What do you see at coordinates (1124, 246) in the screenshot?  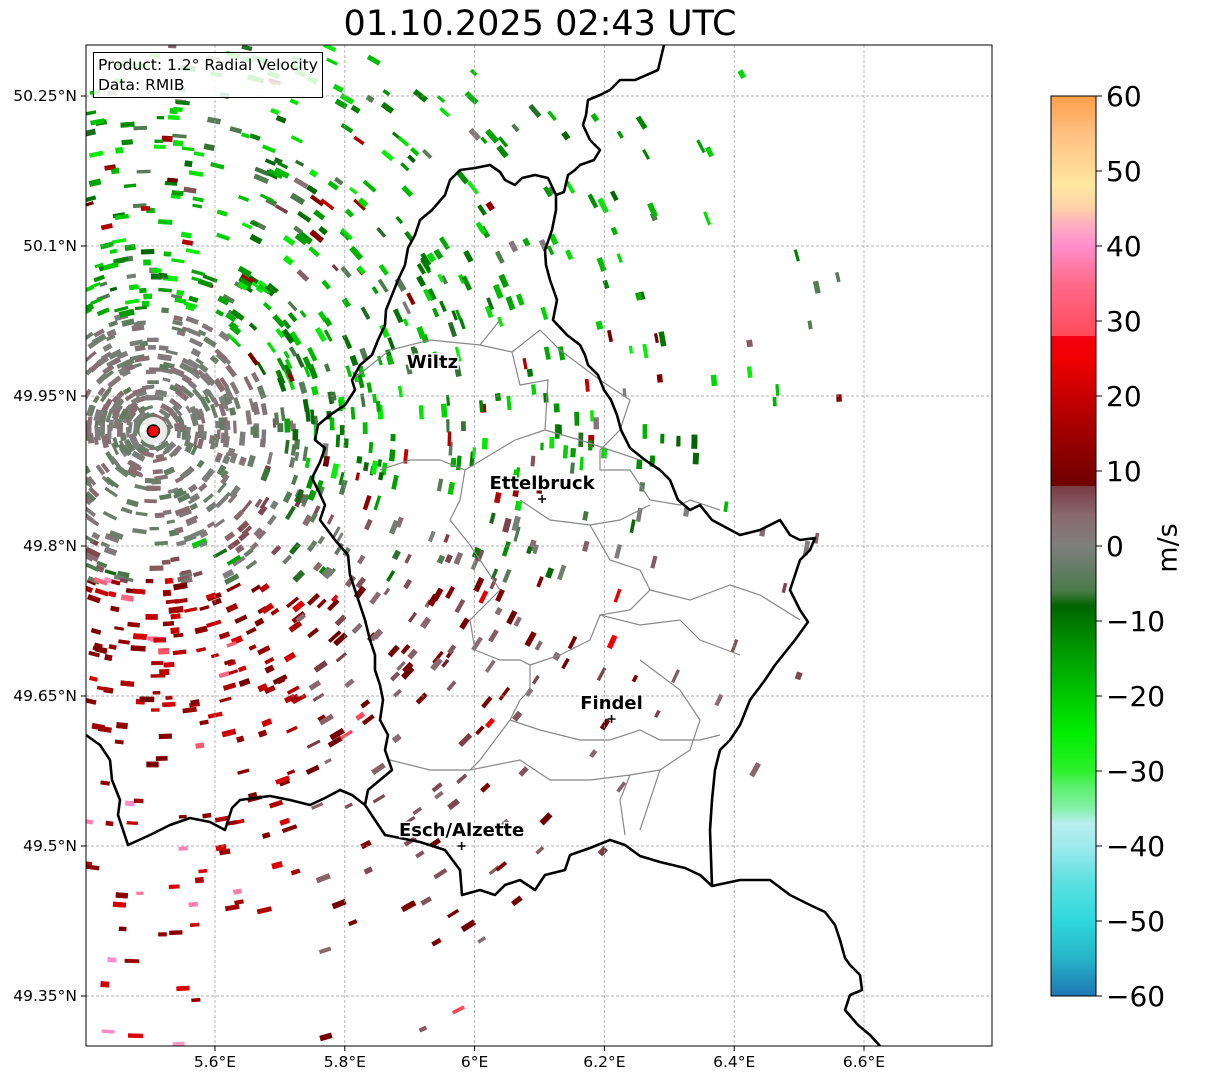 I see `colorbar-tick-label: 40` at bounding box center [1124, 246].